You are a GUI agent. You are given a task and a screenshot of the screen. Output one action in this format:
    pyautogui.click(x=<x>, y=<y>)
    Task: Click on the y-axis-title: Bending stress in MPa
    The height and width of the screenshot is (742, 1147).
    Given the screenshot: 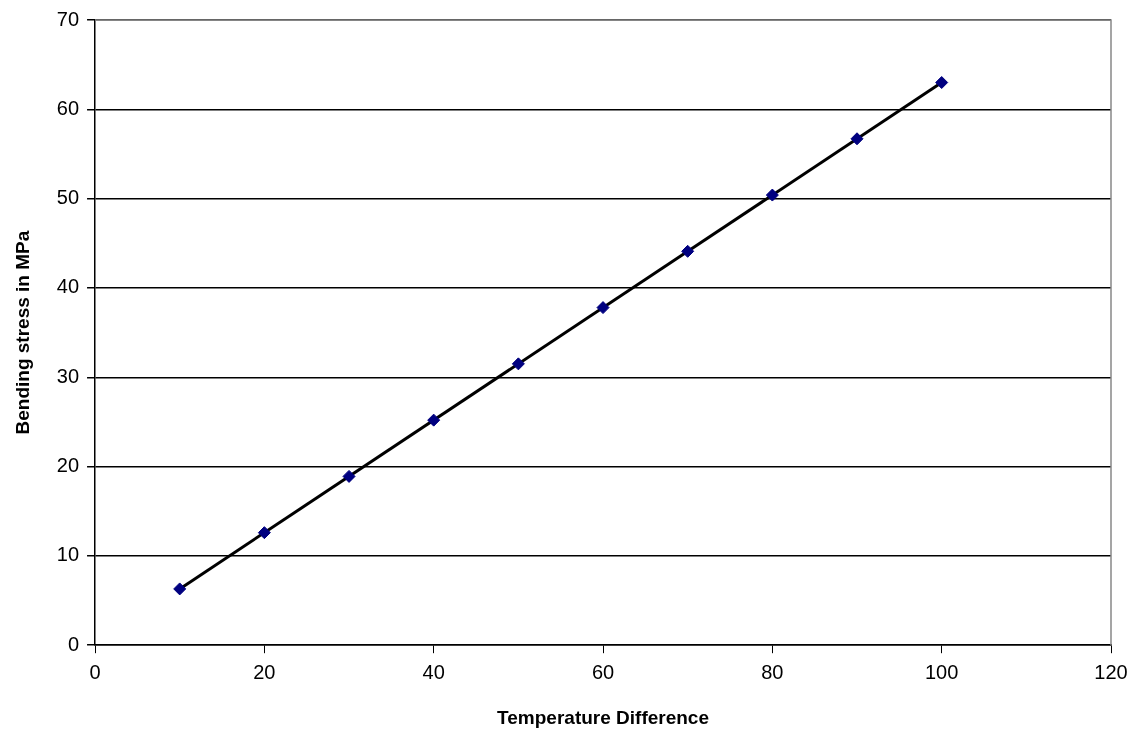 What is the action you would take?
    pyautogui.click(x=22, y=332)
    